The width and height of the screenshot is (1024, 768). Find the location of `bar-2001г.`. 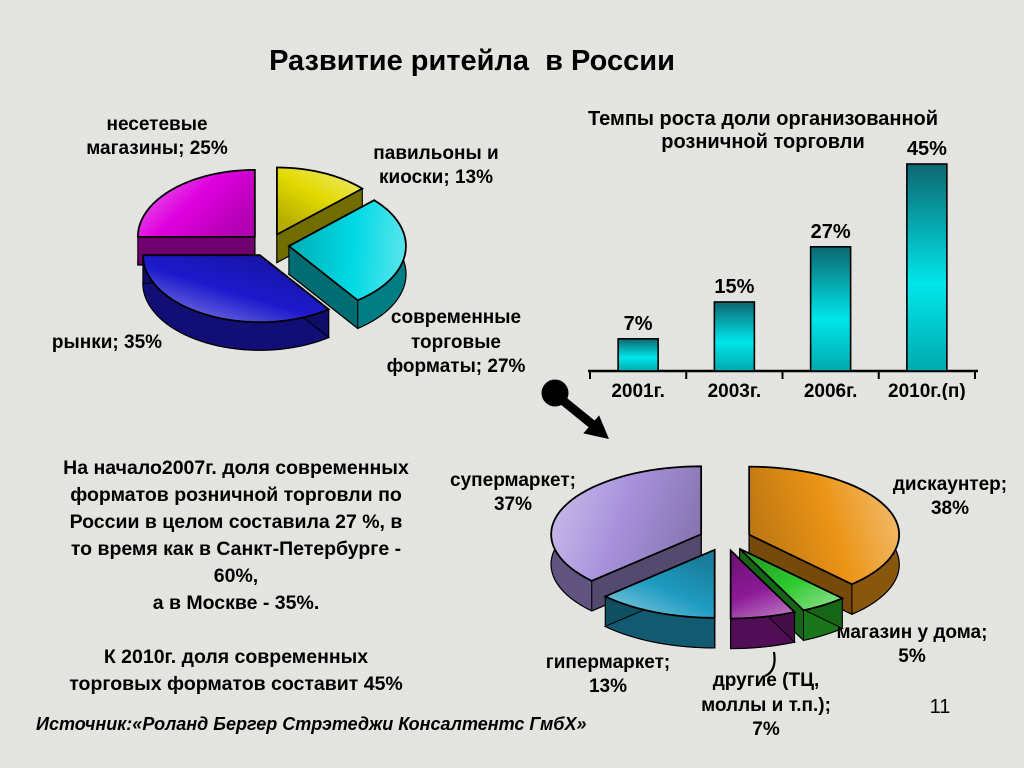

bar-2001г. is located at coordinates (638, 355).